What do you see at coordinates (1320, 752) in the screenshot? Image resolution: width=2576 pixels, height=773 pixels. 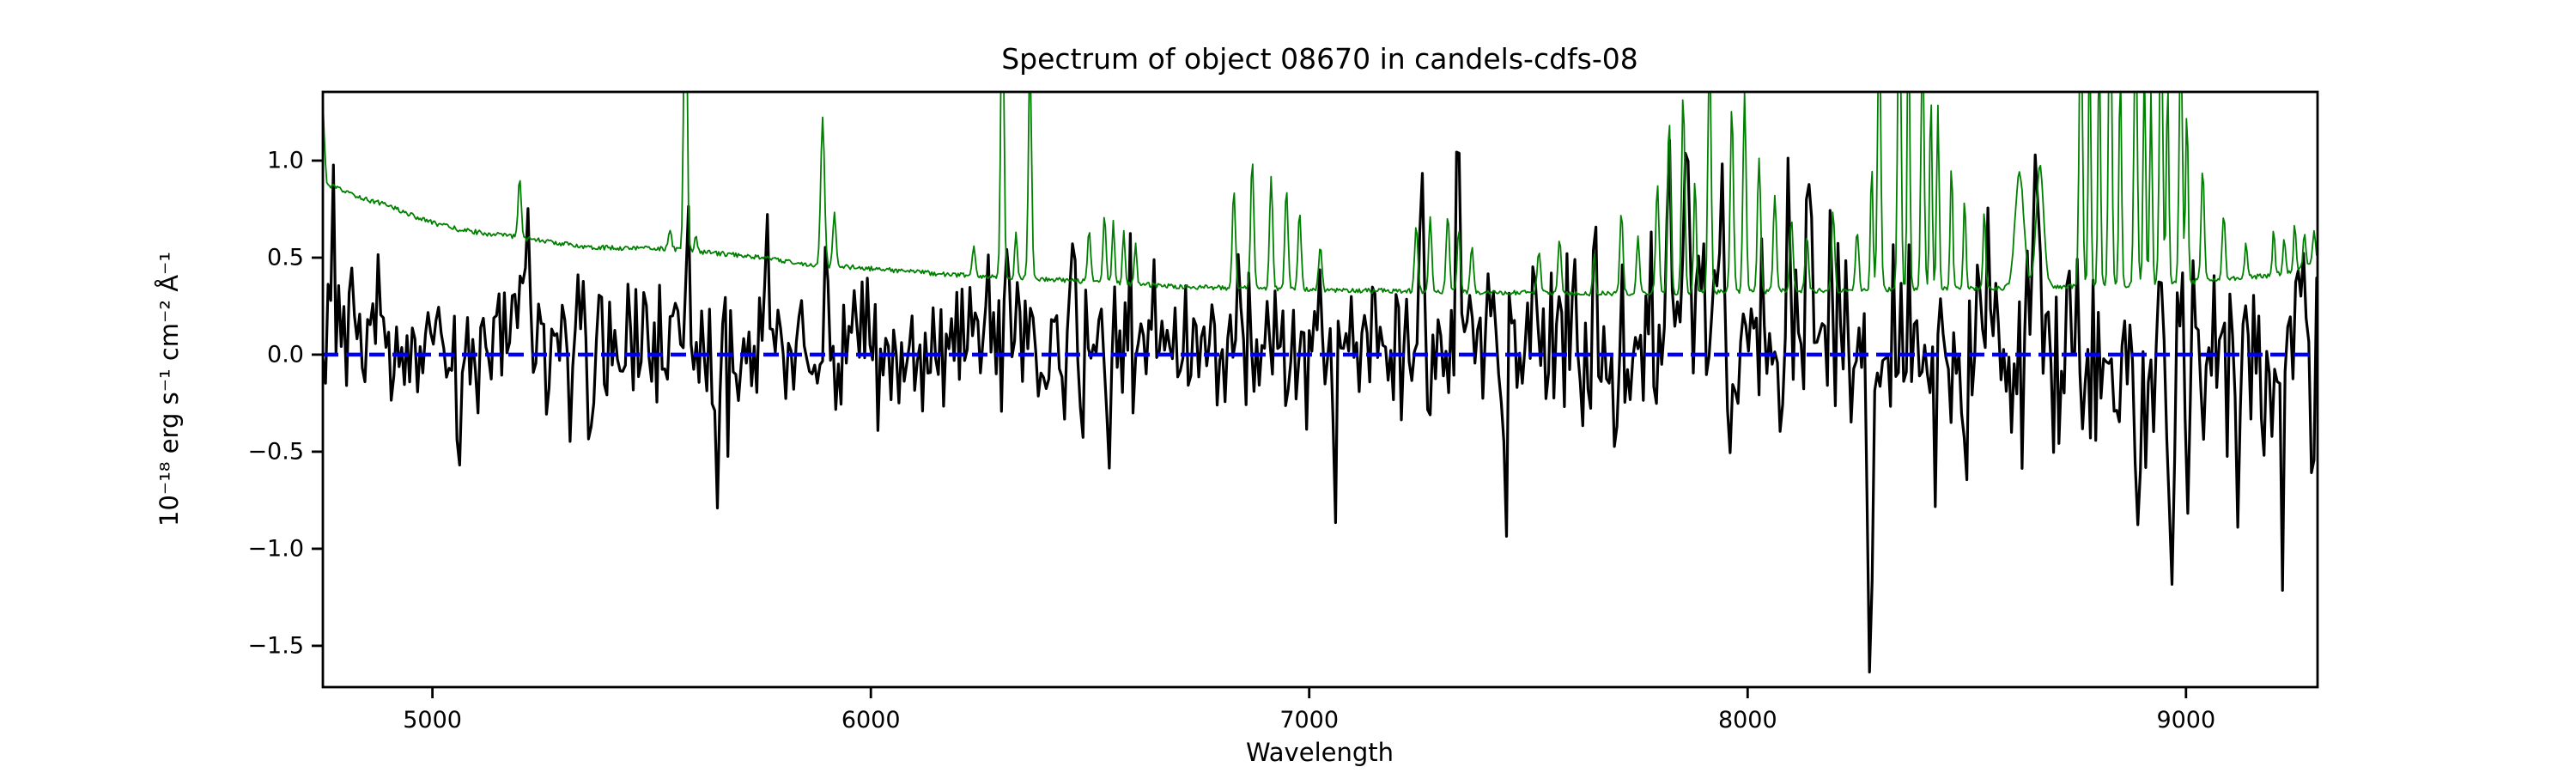 I see `x-axis-label: Wavelength` at bounding box center [1320, 752].